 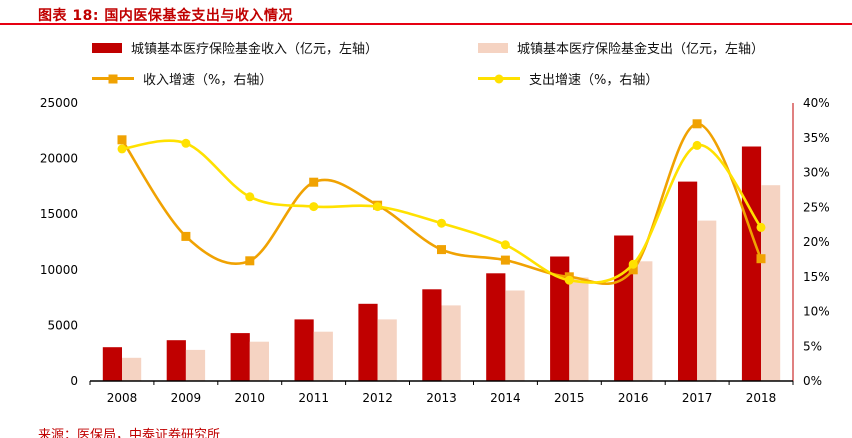 I want to click on svg-text: 0%, so click(x=812, y=381).